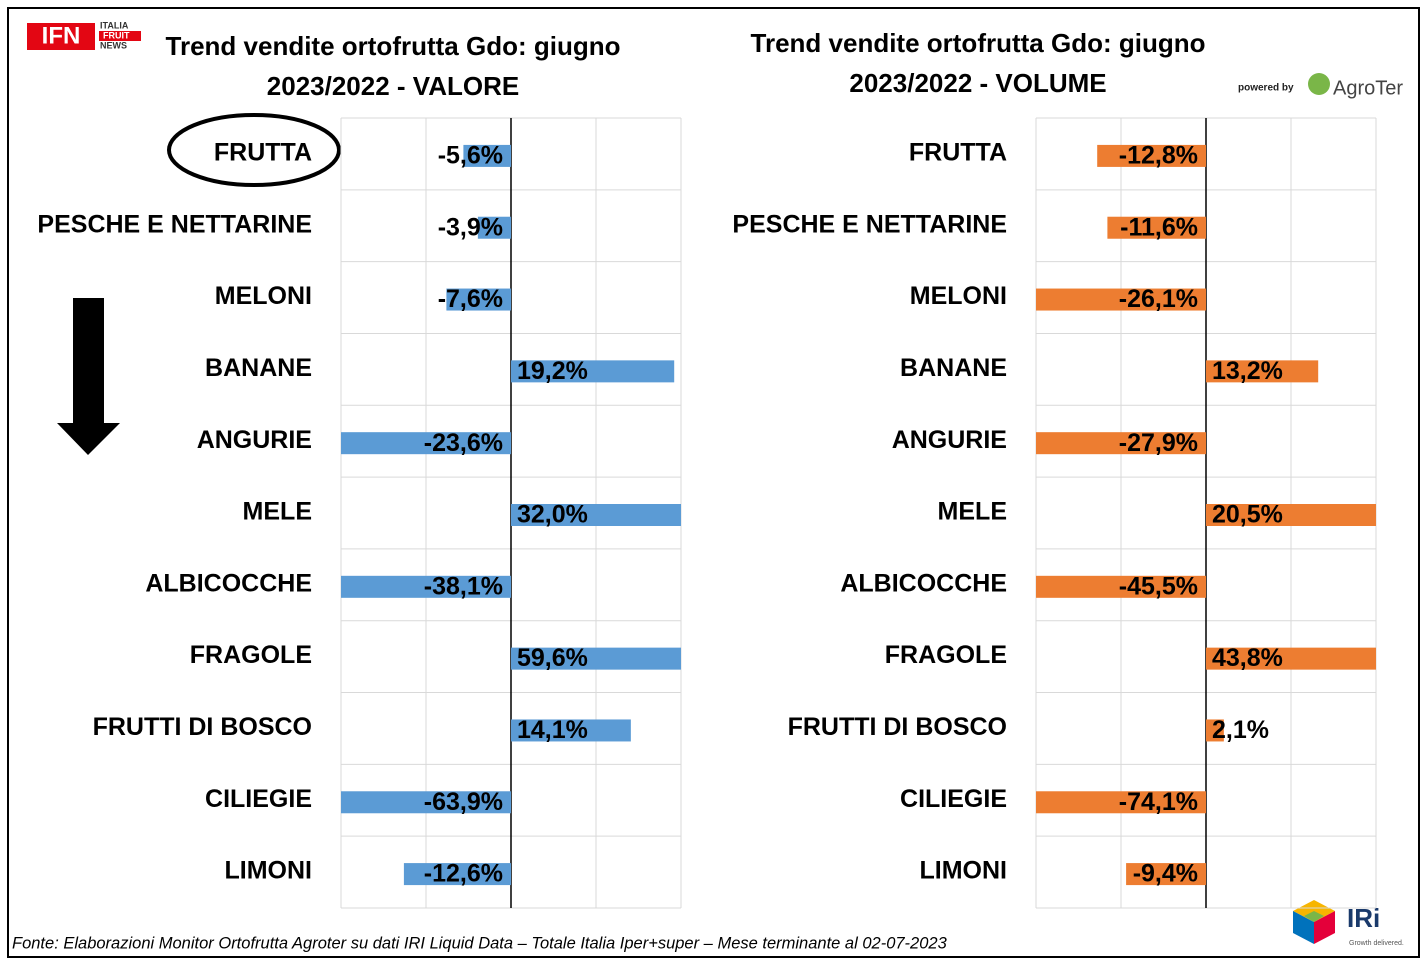 This screenshot has width=1427, height=965. I want to click on ifn-logo-band, so click(120, 36).